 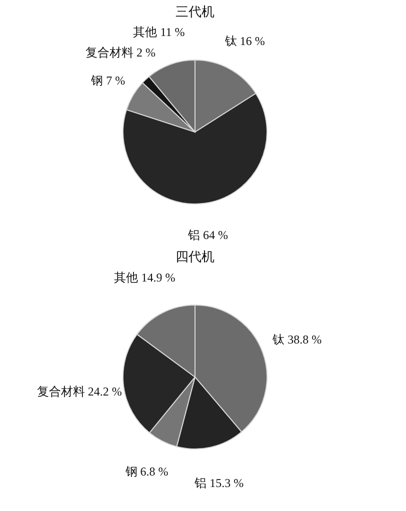 What do you see at coordinates (219, 483) in the screenshot?
I see `slice-label: 铝 15.3 %` at bounding box center [219, 483].